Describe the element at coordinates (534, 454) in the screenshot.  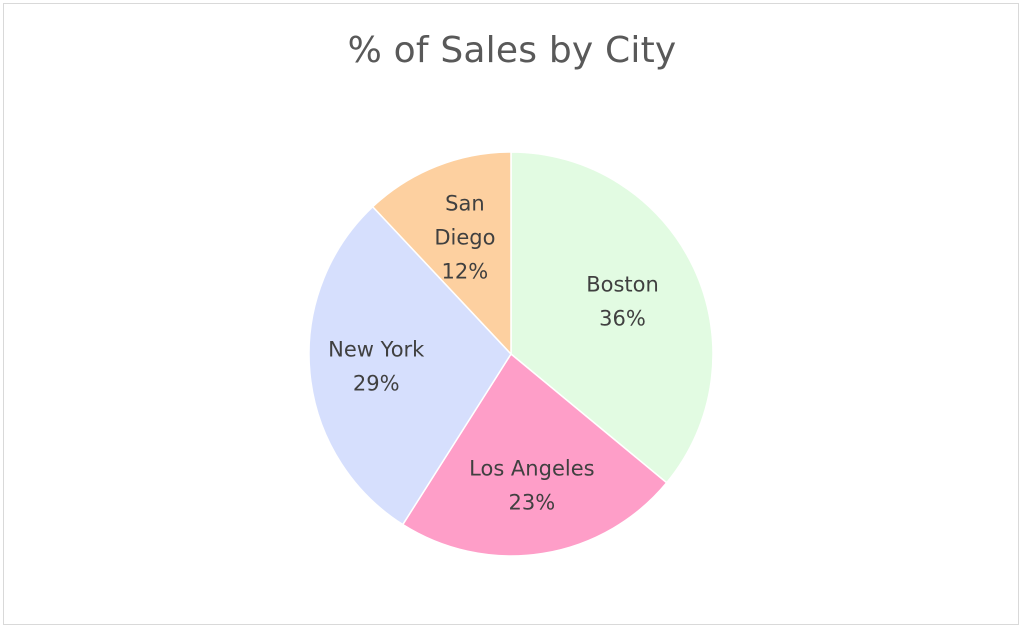
I see `pie-slice-los-angeles` at that location.